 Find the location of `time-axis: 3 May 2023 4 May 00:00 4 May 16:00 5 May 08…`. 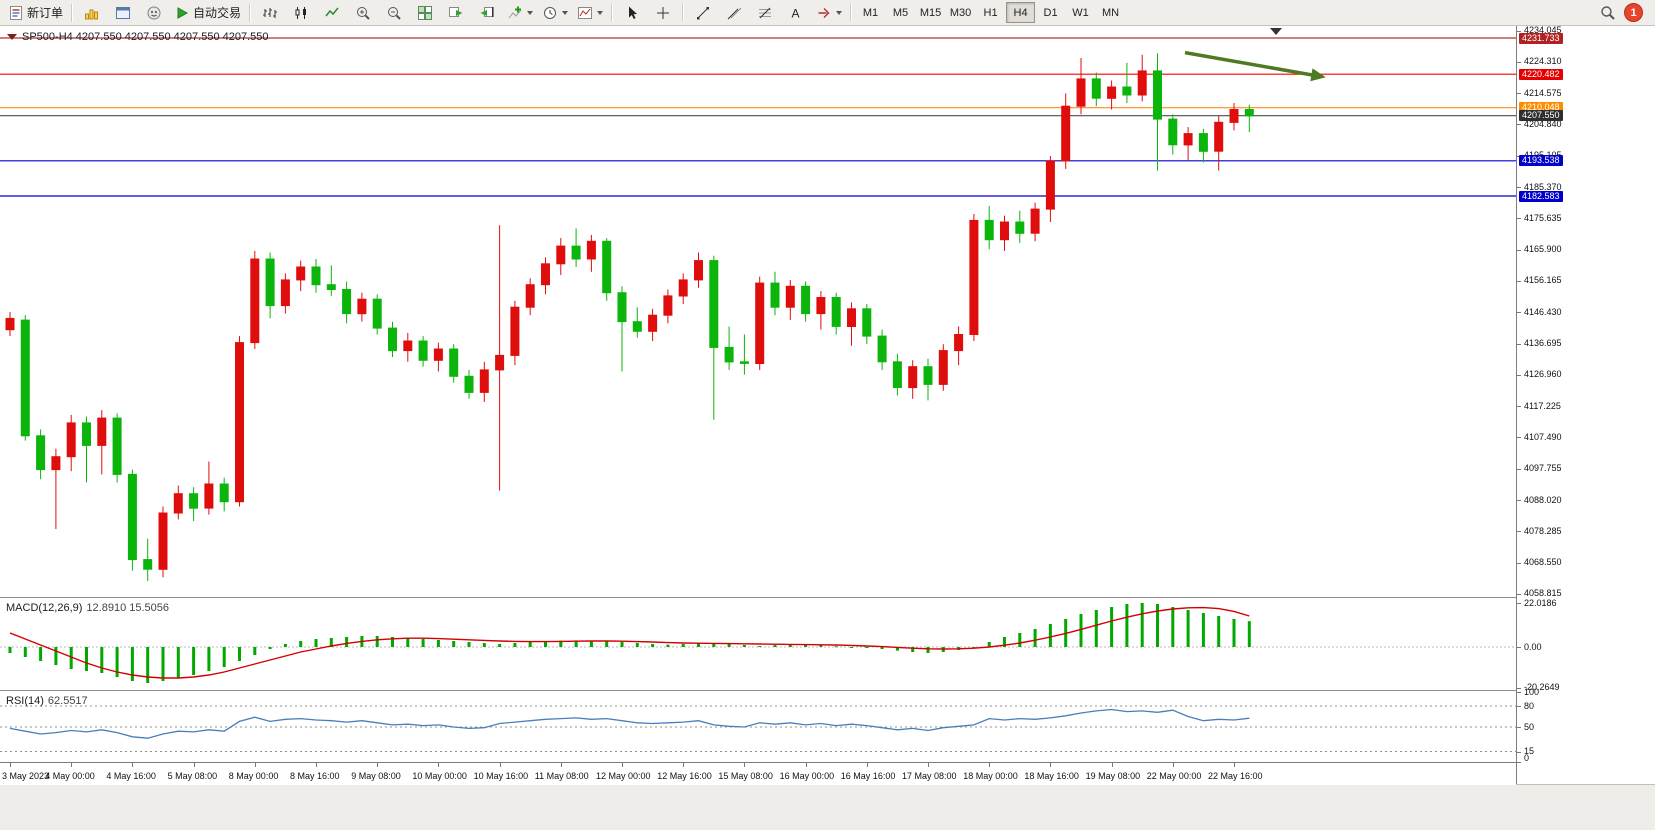

time-axis: 3 May 2023 4 May 00:00 4 May 16:00 5 May 08… is located at coordinates (758, 773).